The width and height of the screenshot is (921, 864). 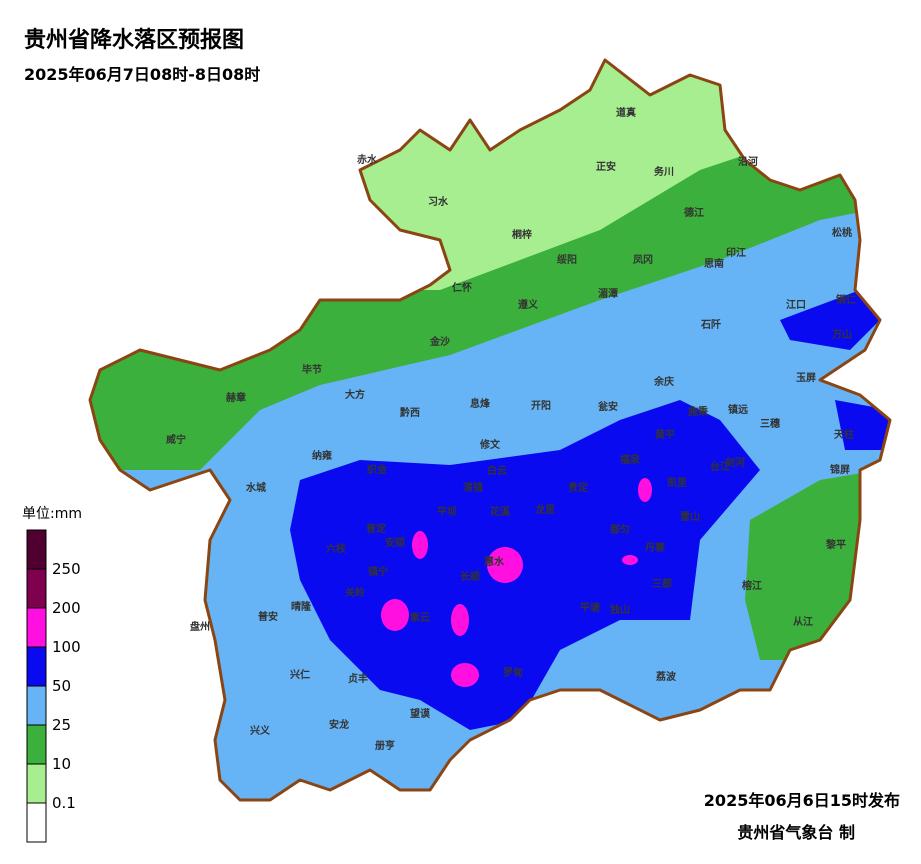 What do you see at coordinates (142, 74) in the screenshot?
I see `subtitle: 2025年06月7日08时-8日08时` at bounding box center [142, 74].